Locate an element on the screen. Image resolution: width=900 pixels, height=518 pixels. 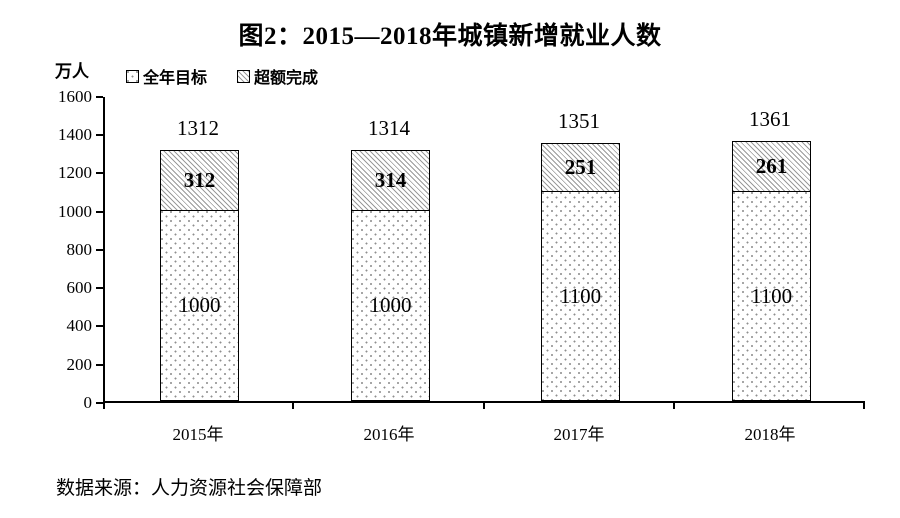
bar-2018-target-value: 1100 is located at coordinates (771, 295).